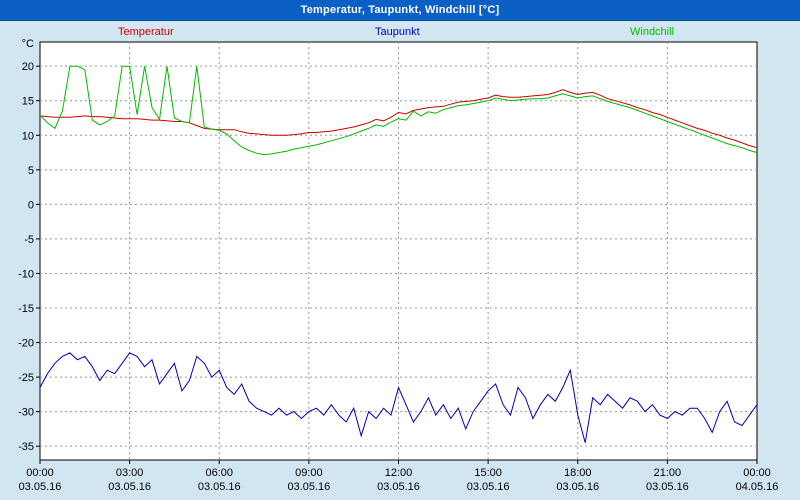 This screenshot has height=500, width=800. I want to click on y-tick-label: -25, so click(26, 378).